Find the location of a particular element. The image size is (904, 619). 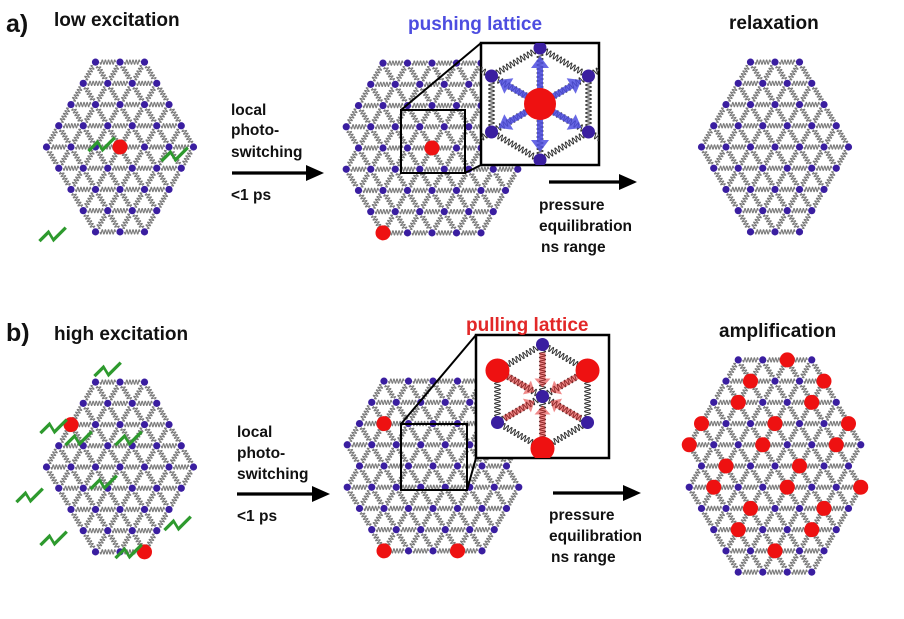

push-arrow-head is located at coordinates (540, 146).